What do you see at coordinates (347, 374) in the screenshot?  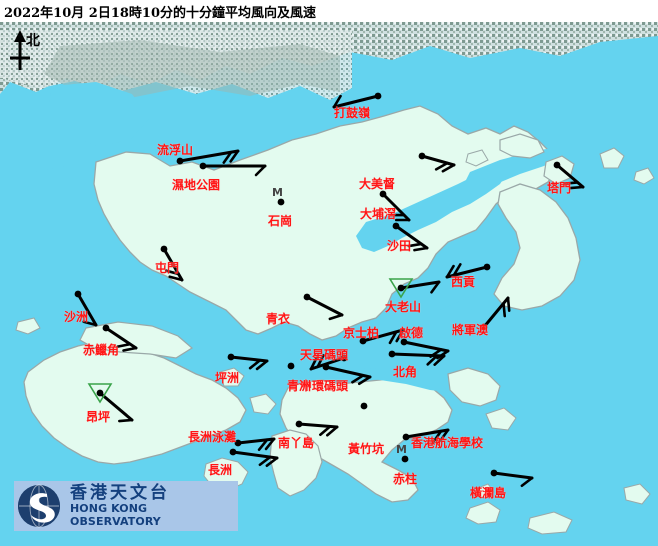 I see `wind-station-central-pier` at bounding box center [347, 374].